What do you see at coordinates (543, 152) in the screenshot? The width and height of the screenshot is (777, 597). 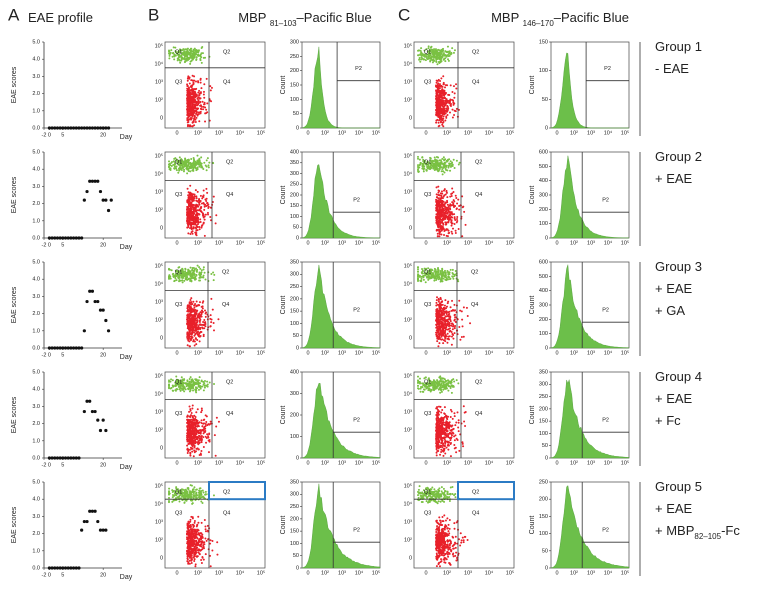 I see `y-tick-label: 600` at bounding box center [543, 152].